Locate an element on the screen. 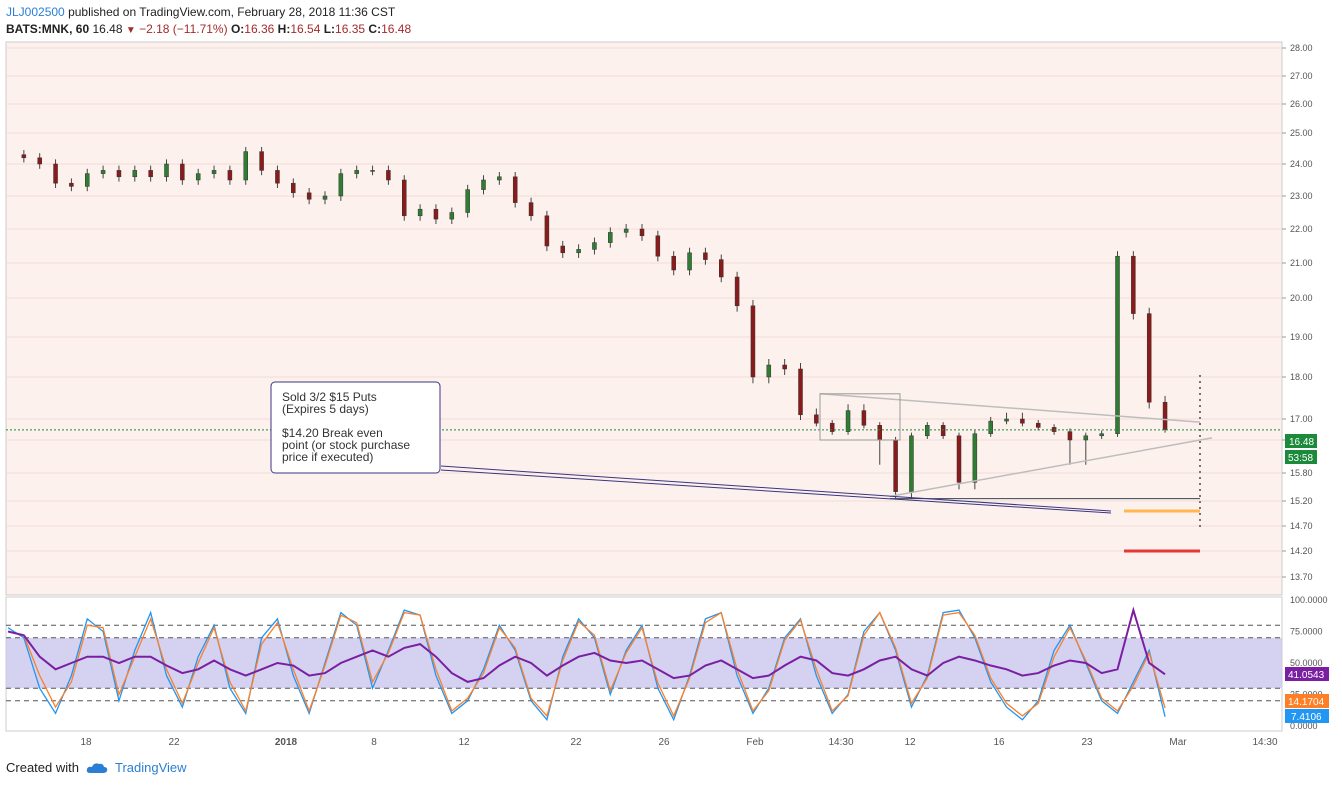  high-label: H: is located at coordinates (284, 29).